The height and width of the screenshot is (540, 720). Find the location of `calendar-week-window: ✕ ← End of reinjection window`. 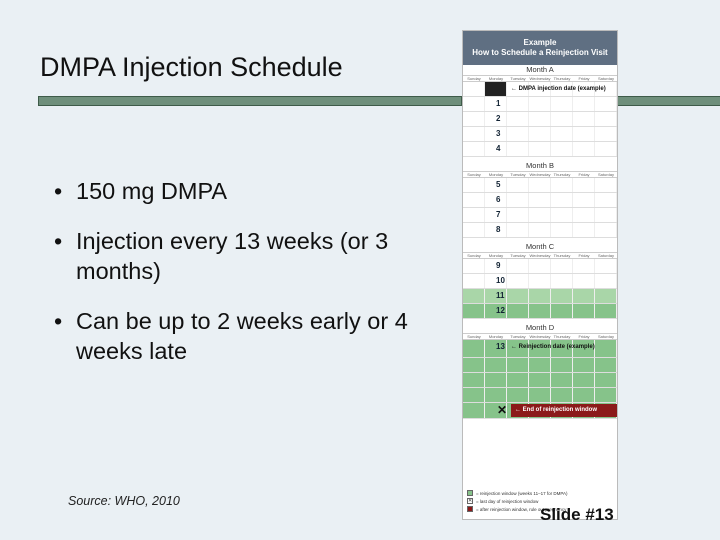

calendar-week-window: ✕ ← End of reinjection window is located at coordinates (540, 411).